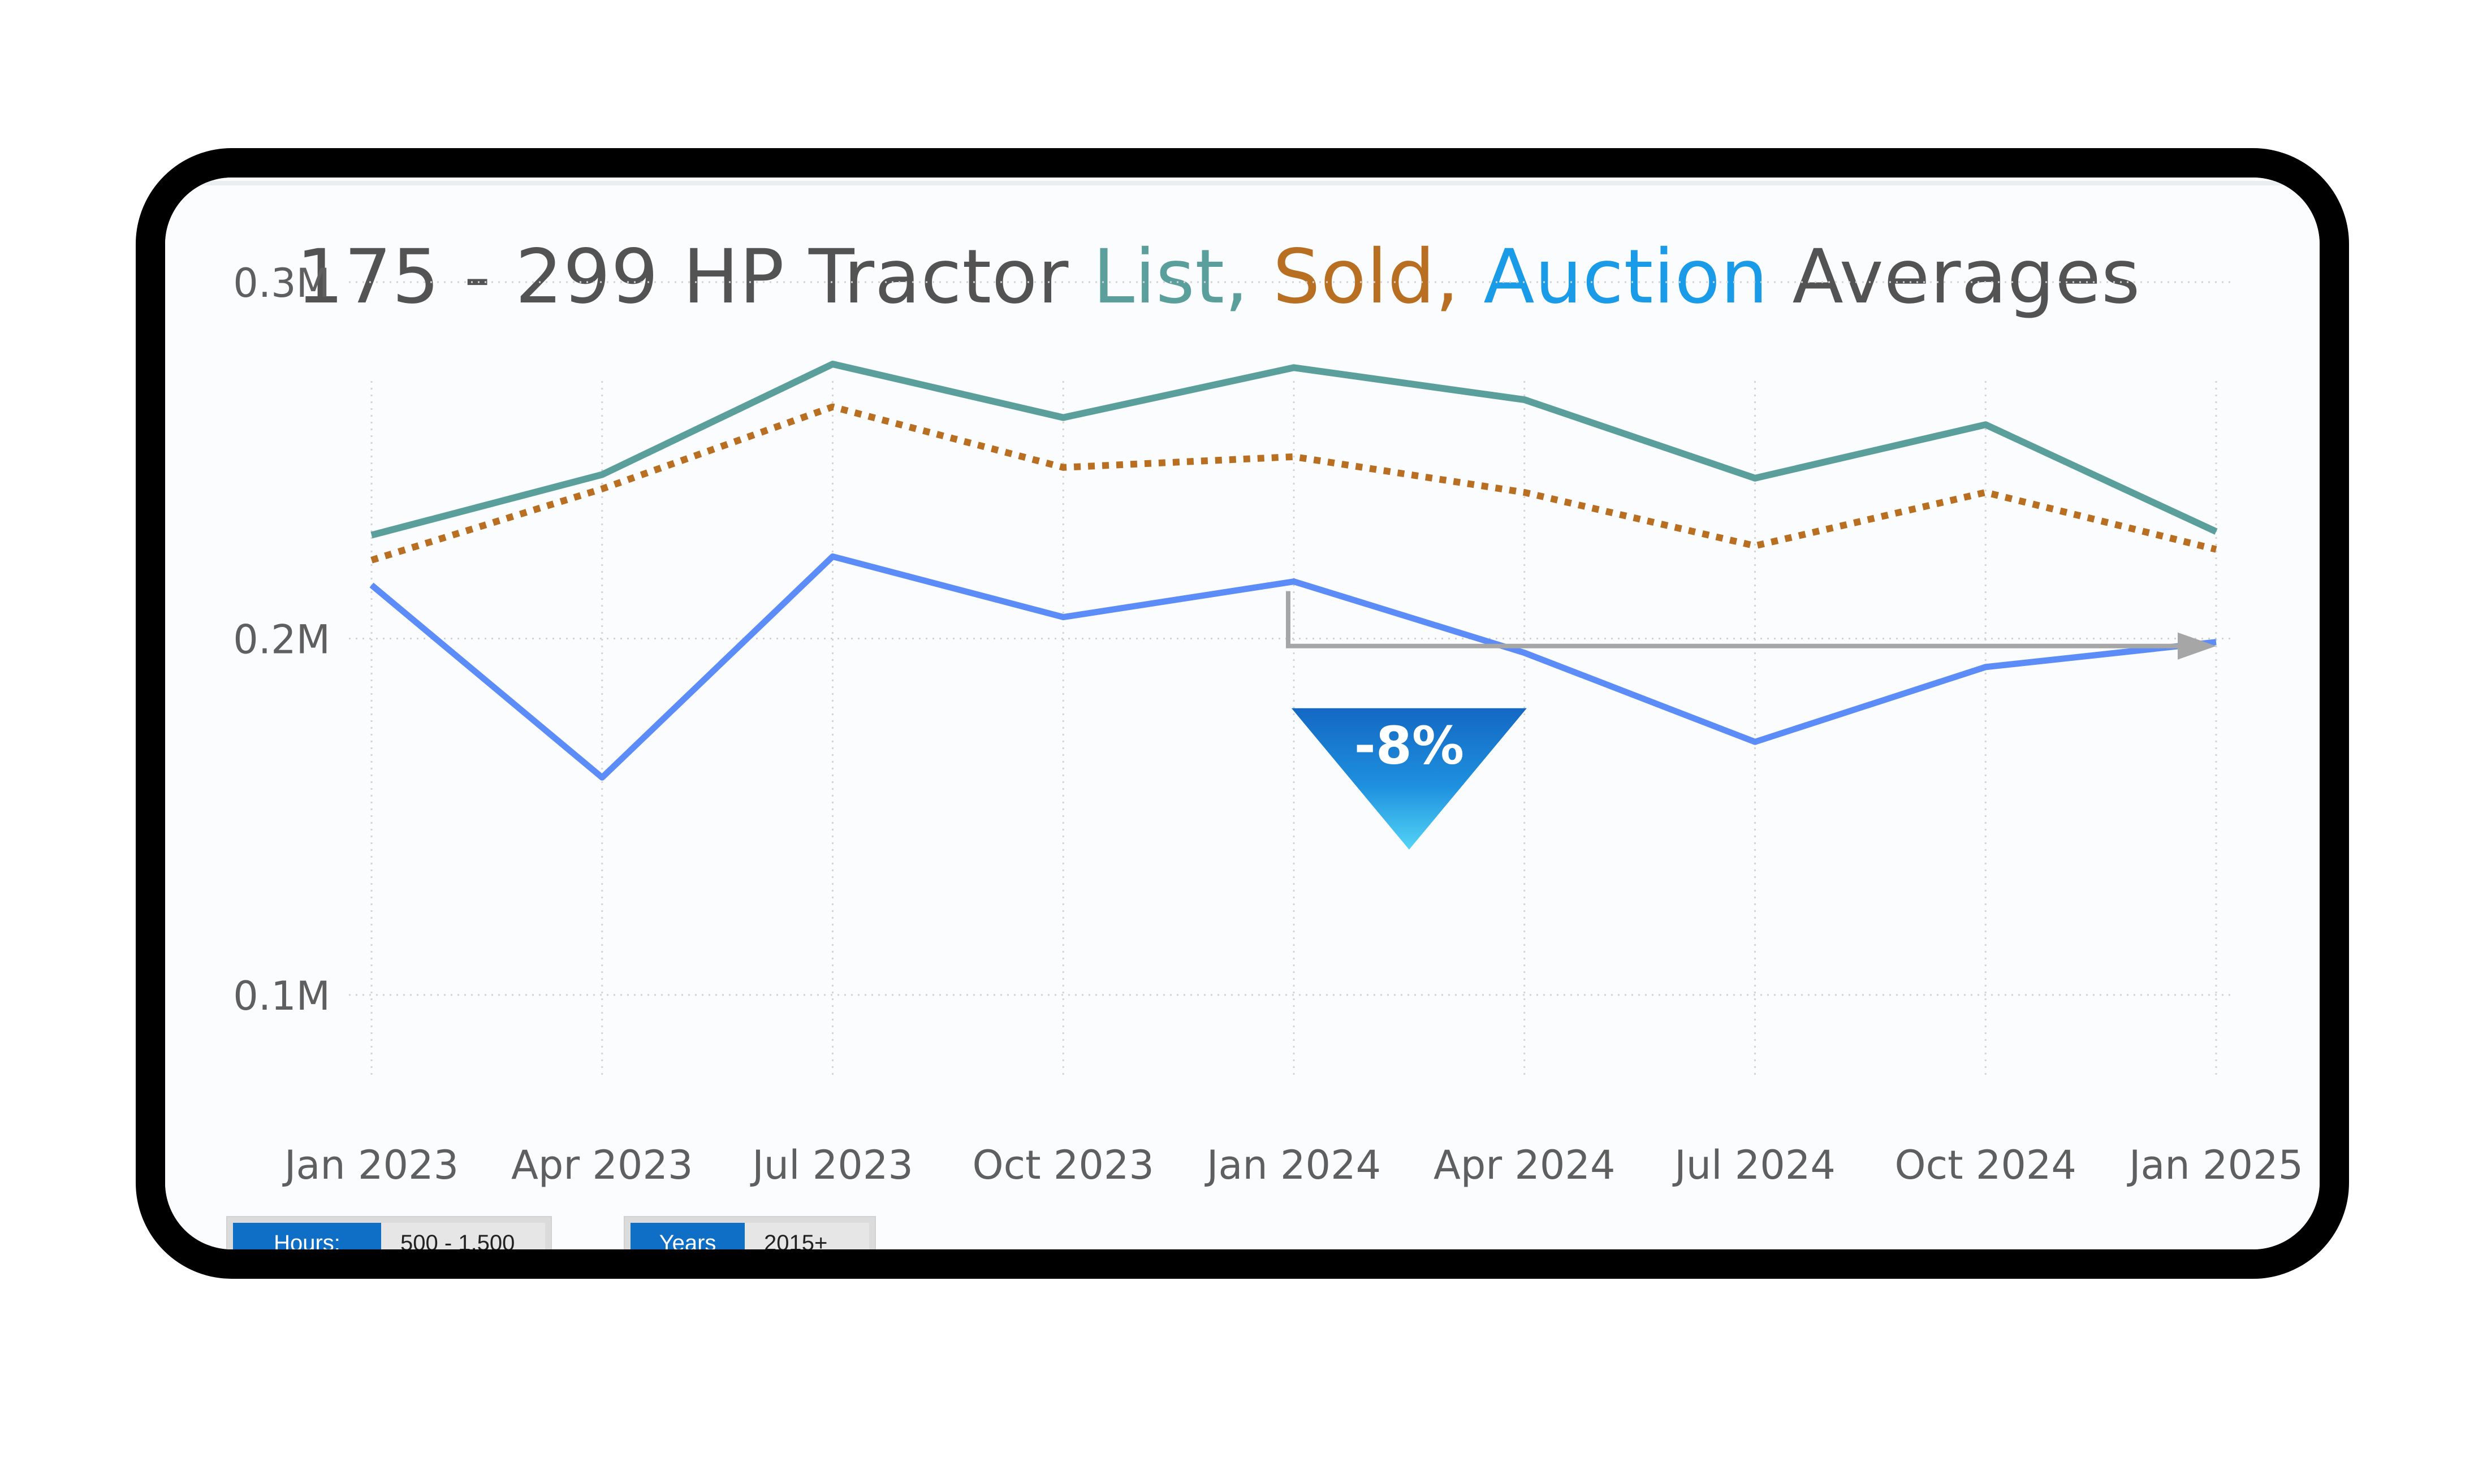  What do you see at coordinates (2215, 1165) in the screenshot?
I see `x-tick-label: Jan 2025` at bounding box center [2215, 1165].